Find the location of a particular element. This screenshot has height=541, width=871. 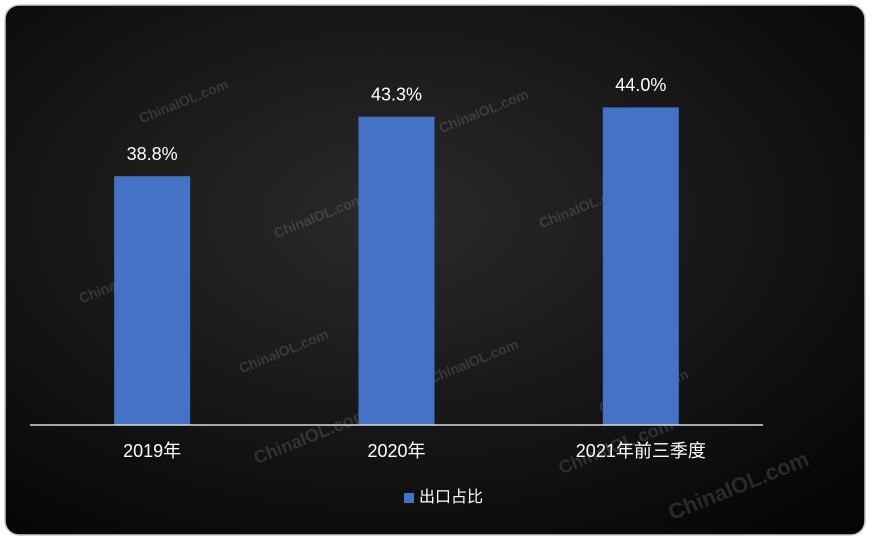

x-tick-label: 2021年前三季度 is located at coordinates (641, 451).